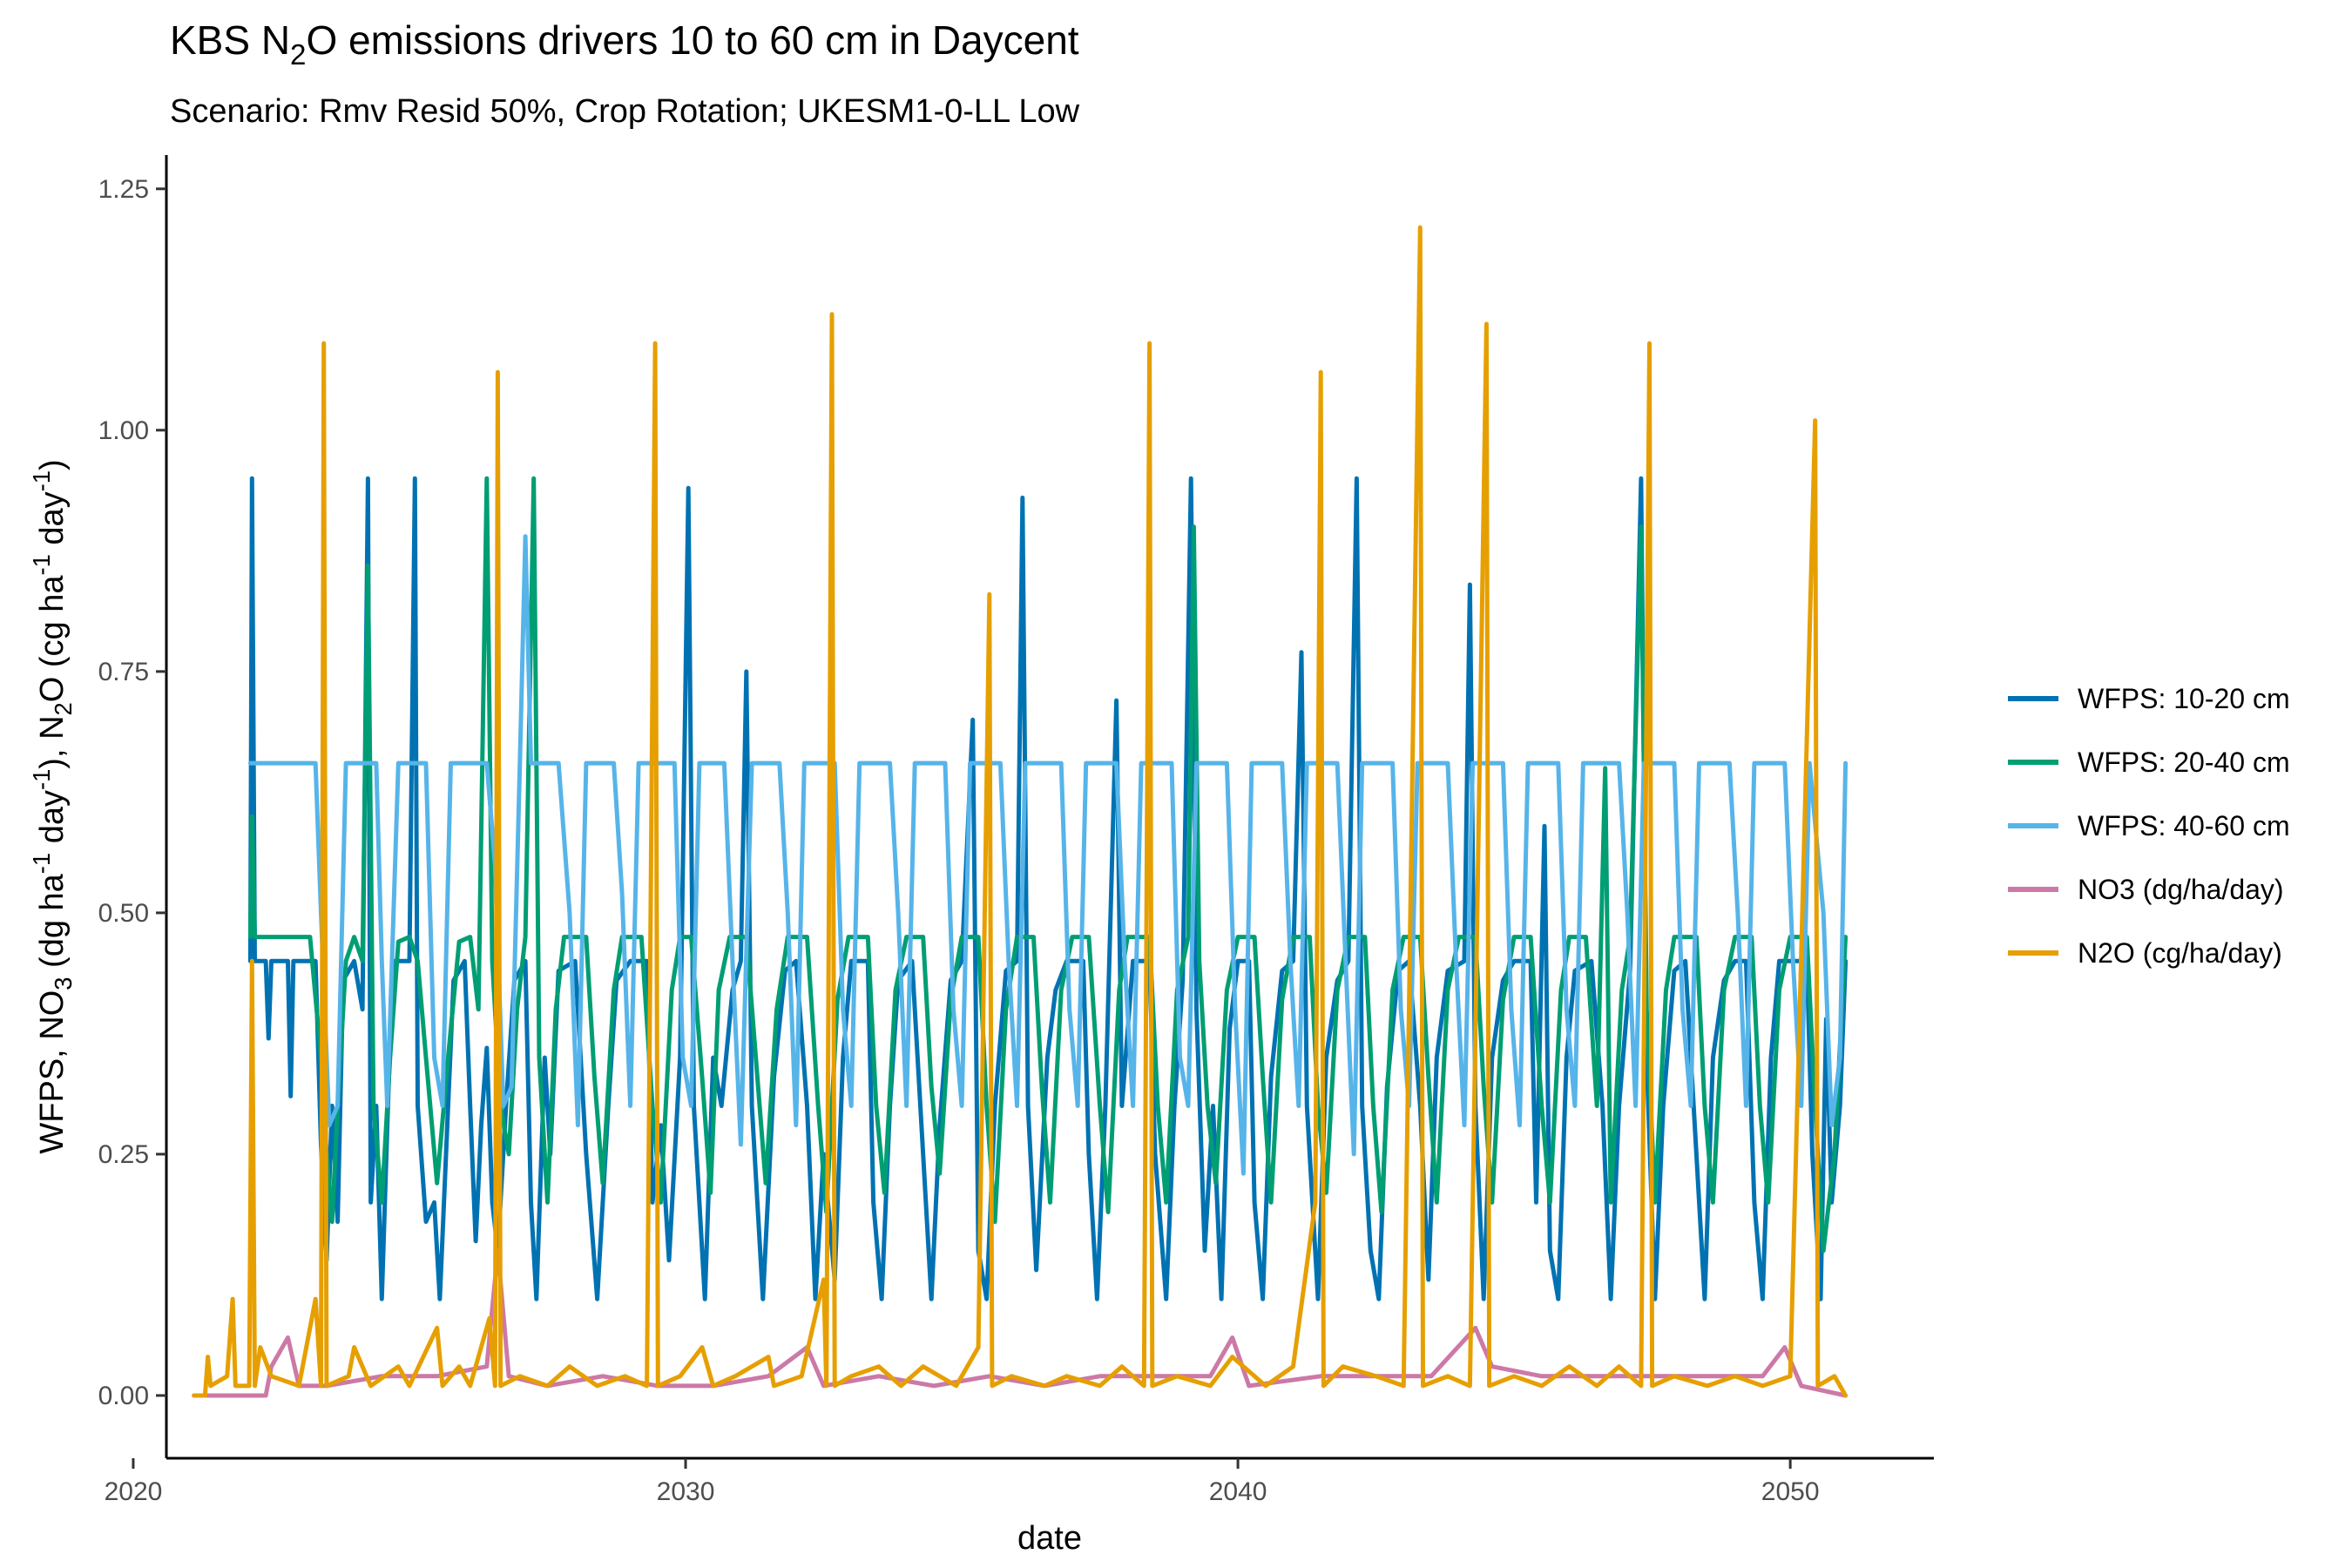 The height and width of the screenshot is (1568, 2352). Describe the element at coordinates (2184, 698) in the screenshot. I see `legend-label-1: WFPS: 10-20 cm` at that location.